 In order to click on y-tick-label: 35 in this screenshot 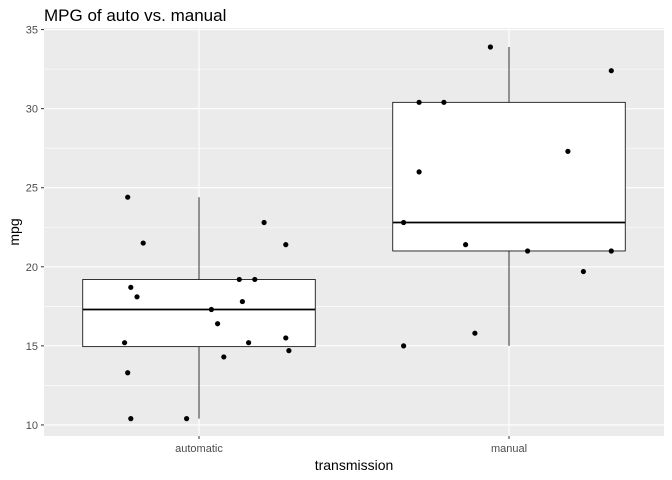, I will do `click(32, 31)`.